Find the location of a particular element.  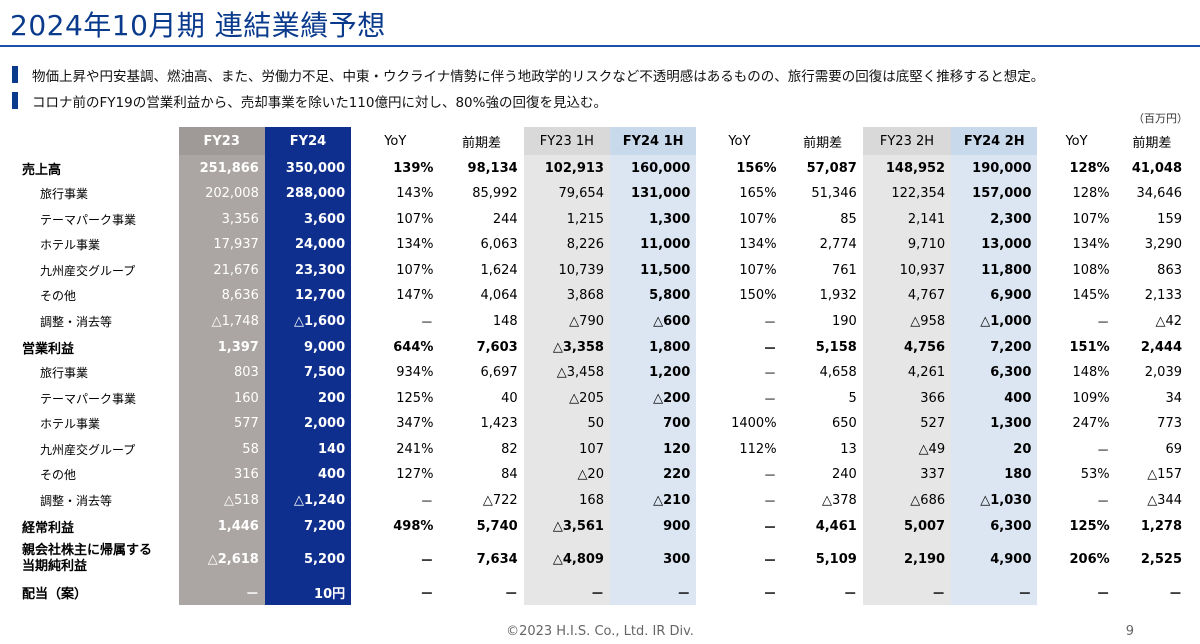

column-header: 前期差 is located at coordinates (823, 143).